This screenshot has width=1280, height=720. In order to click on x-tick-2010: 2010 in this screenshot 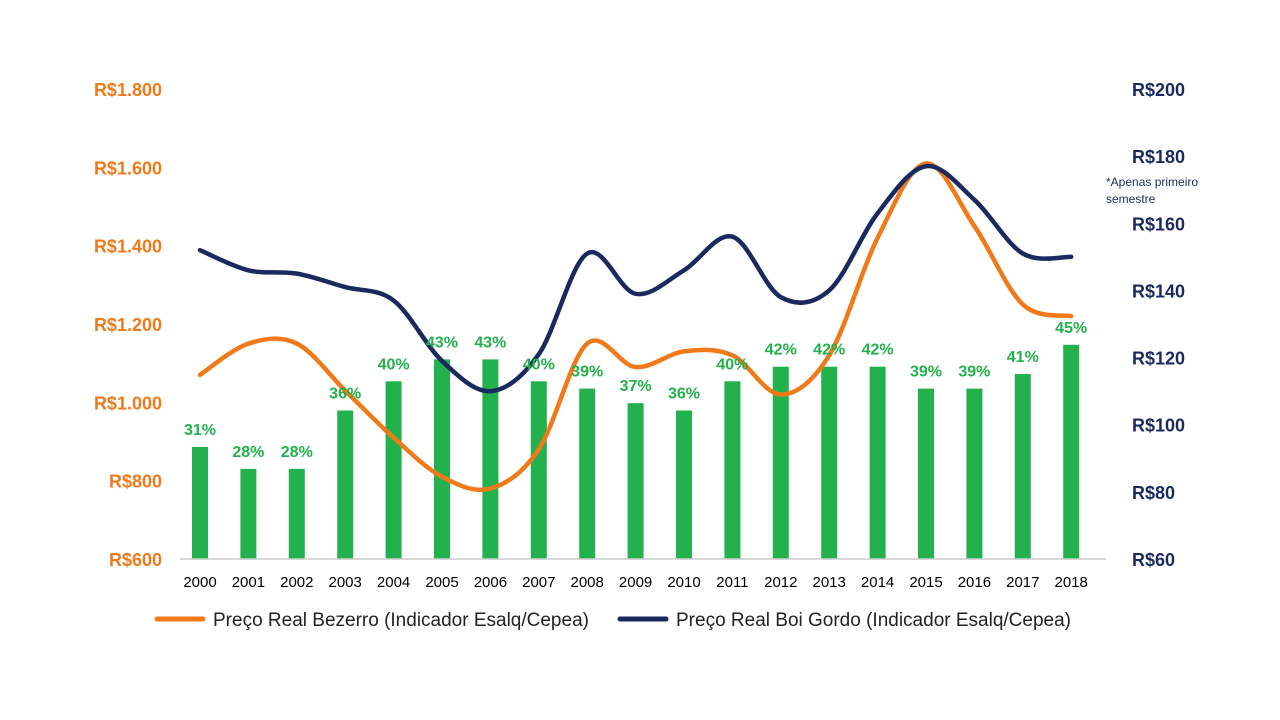, I will do `click(683, 582)`.